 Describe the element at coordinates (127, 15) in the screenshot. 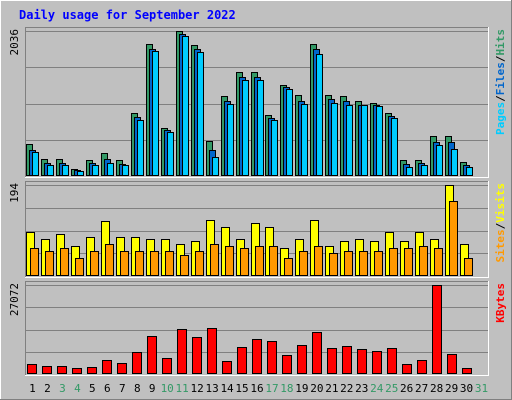

I see `chart-title: Daily usage for September 2022` at that location.